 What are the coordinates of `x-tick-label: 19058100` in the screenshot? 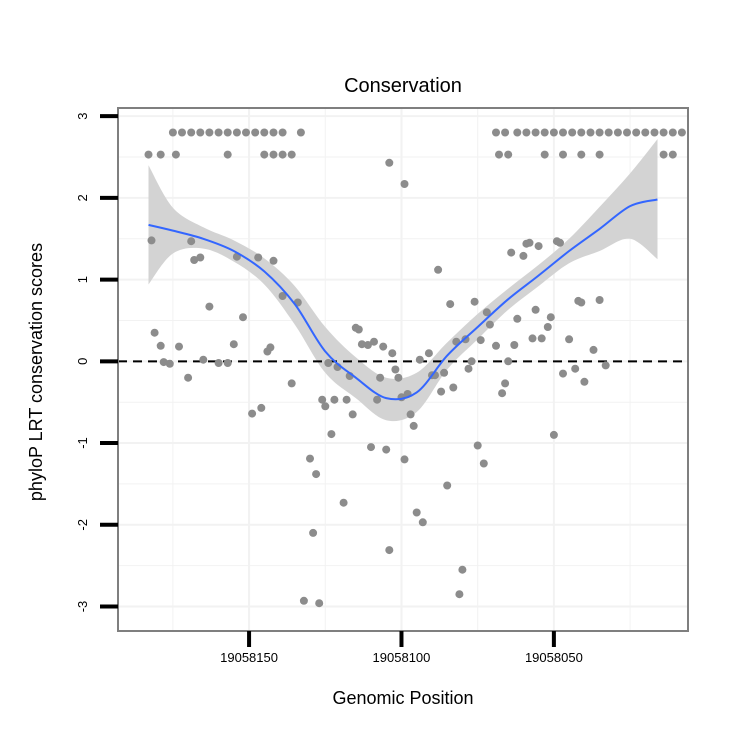 It's located at (402, 657).